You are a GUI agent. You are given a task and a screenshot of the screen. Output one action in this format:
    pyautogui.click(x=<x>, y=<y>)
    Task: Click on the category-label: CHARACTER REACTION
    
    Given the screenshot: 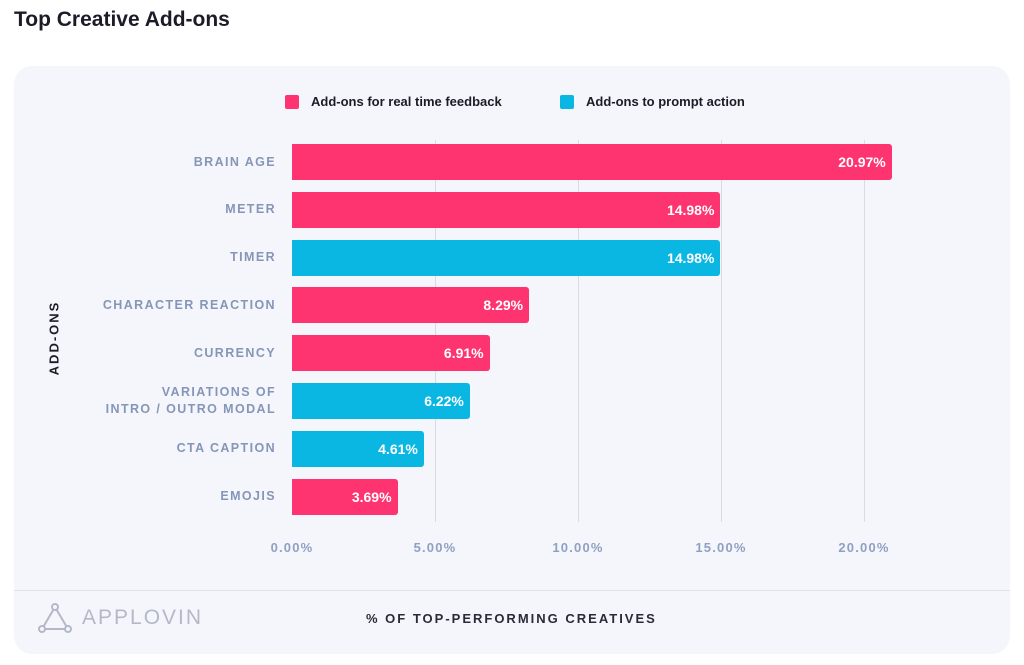 What is the action you would take?
    pyautogui.click(x=189, y=304)
    